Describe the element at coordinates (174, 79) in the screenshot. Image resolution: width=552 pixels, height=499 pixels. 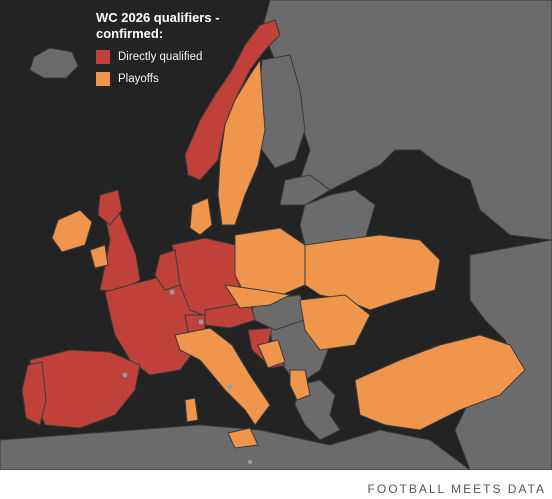
I see `legend-item-playoffs: Playoffs` at that location.